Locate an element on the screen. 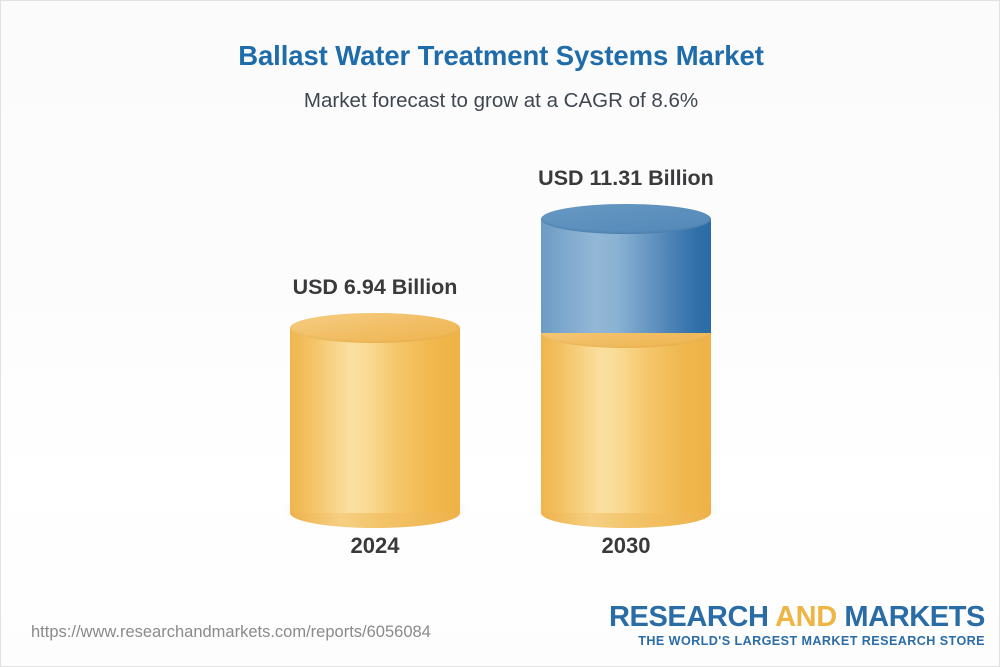 The image size is (1000, 667). bar-body-2030-growth is located at coordinates (626, 276).